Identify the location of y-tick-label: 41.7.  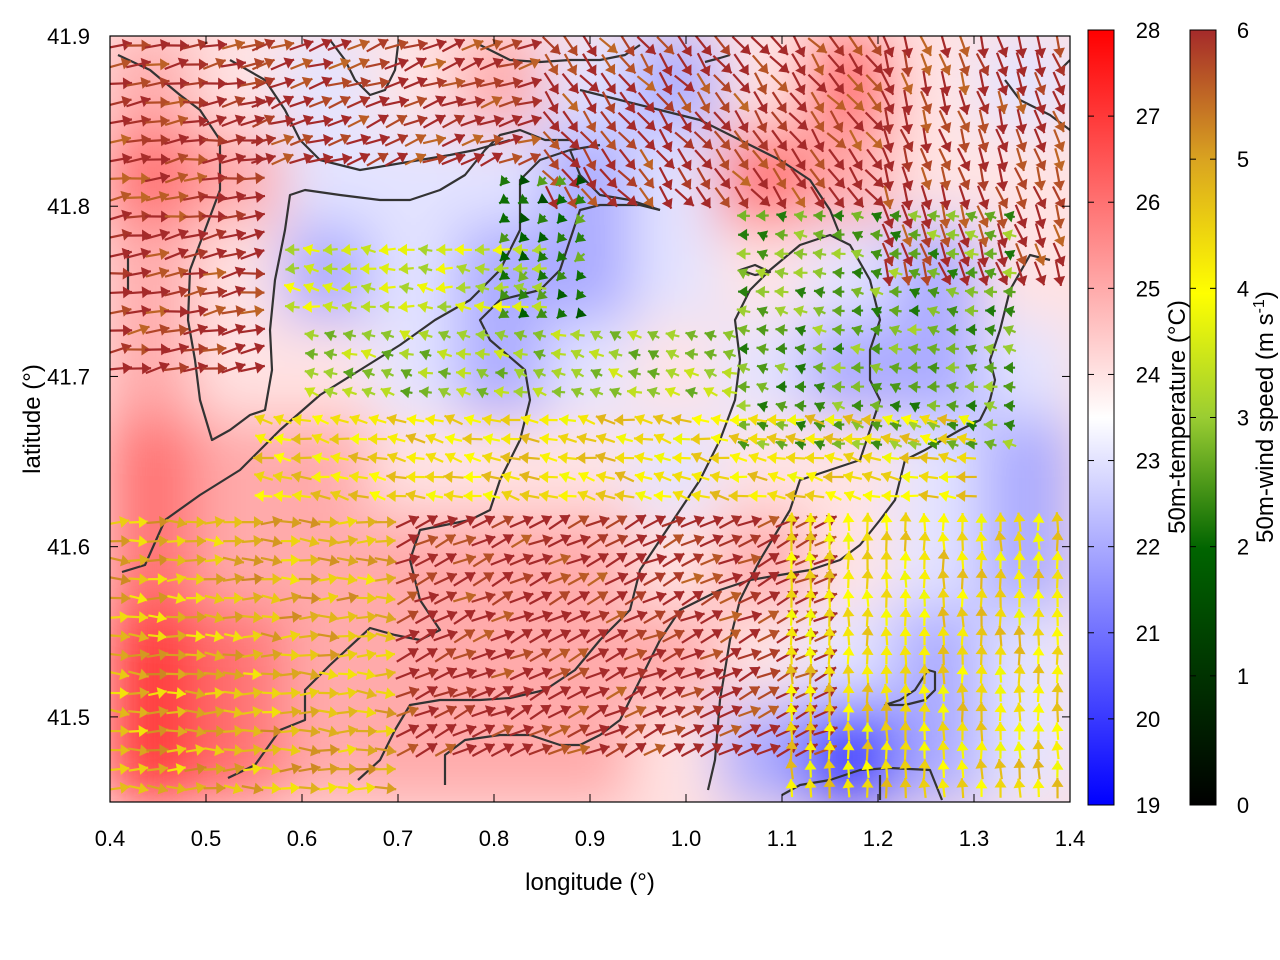
(68, 376).